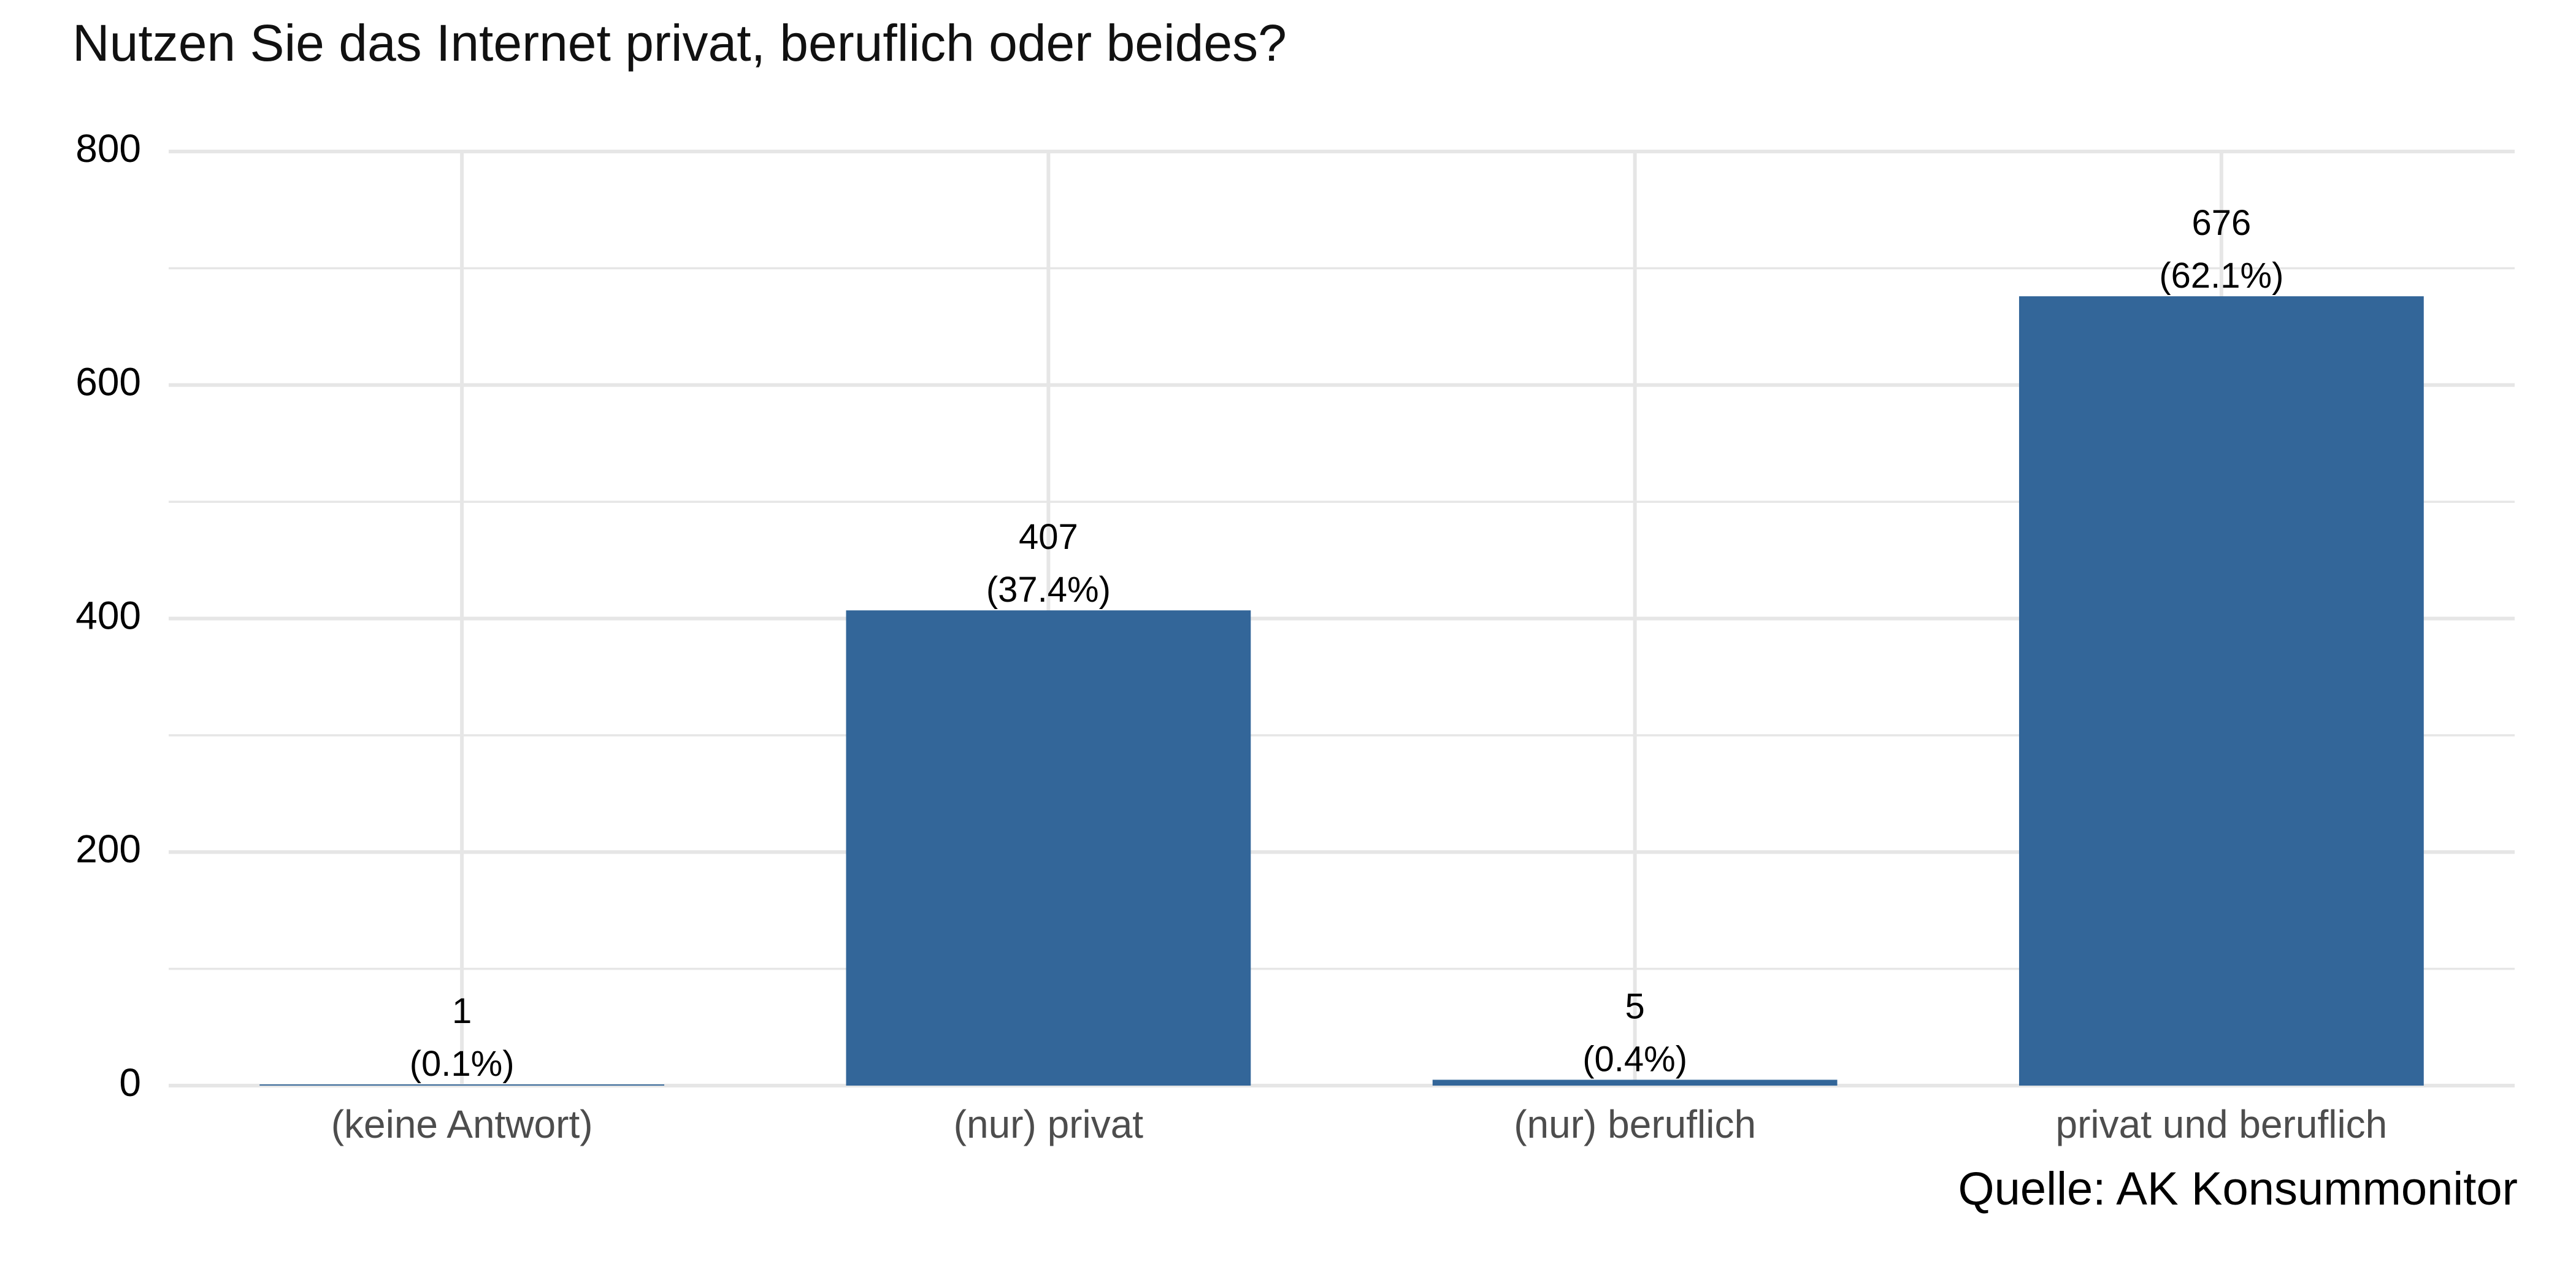 The image size is (2576, 1288). Describe the element at coordinates (130, 1082) in the screenshot. I see `y-tick-label: 0` at that location.